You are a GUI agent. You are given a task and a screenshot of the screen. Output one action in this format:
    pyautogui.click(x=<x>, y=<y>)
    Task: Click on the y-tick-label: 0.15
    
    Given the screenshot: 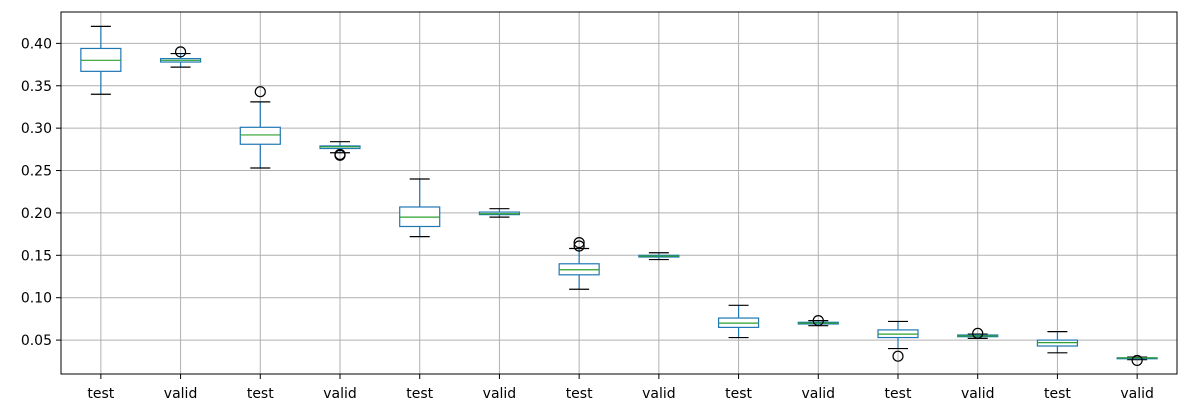 What is the action you would take?
    pyautogui.click(x=36, y=256)
    